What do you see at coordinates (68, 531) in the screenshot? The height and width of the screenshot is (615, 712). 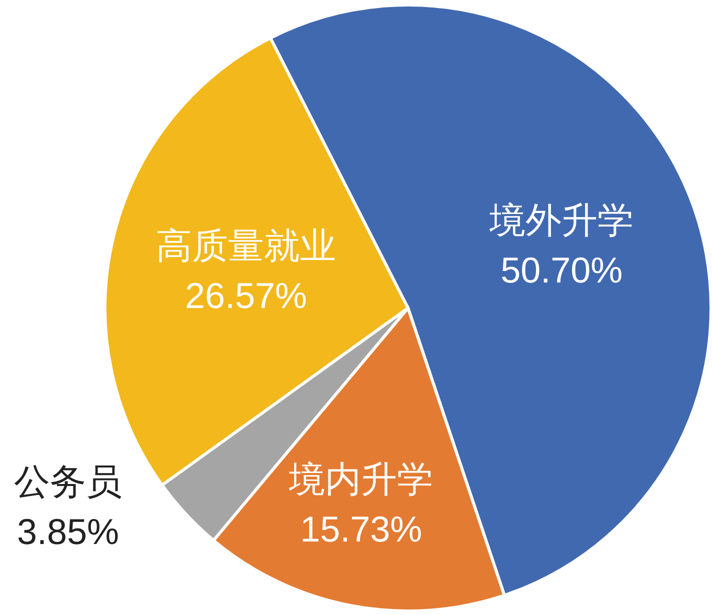 I see `data-label: 3.85%` at bounding box center [68, 531].